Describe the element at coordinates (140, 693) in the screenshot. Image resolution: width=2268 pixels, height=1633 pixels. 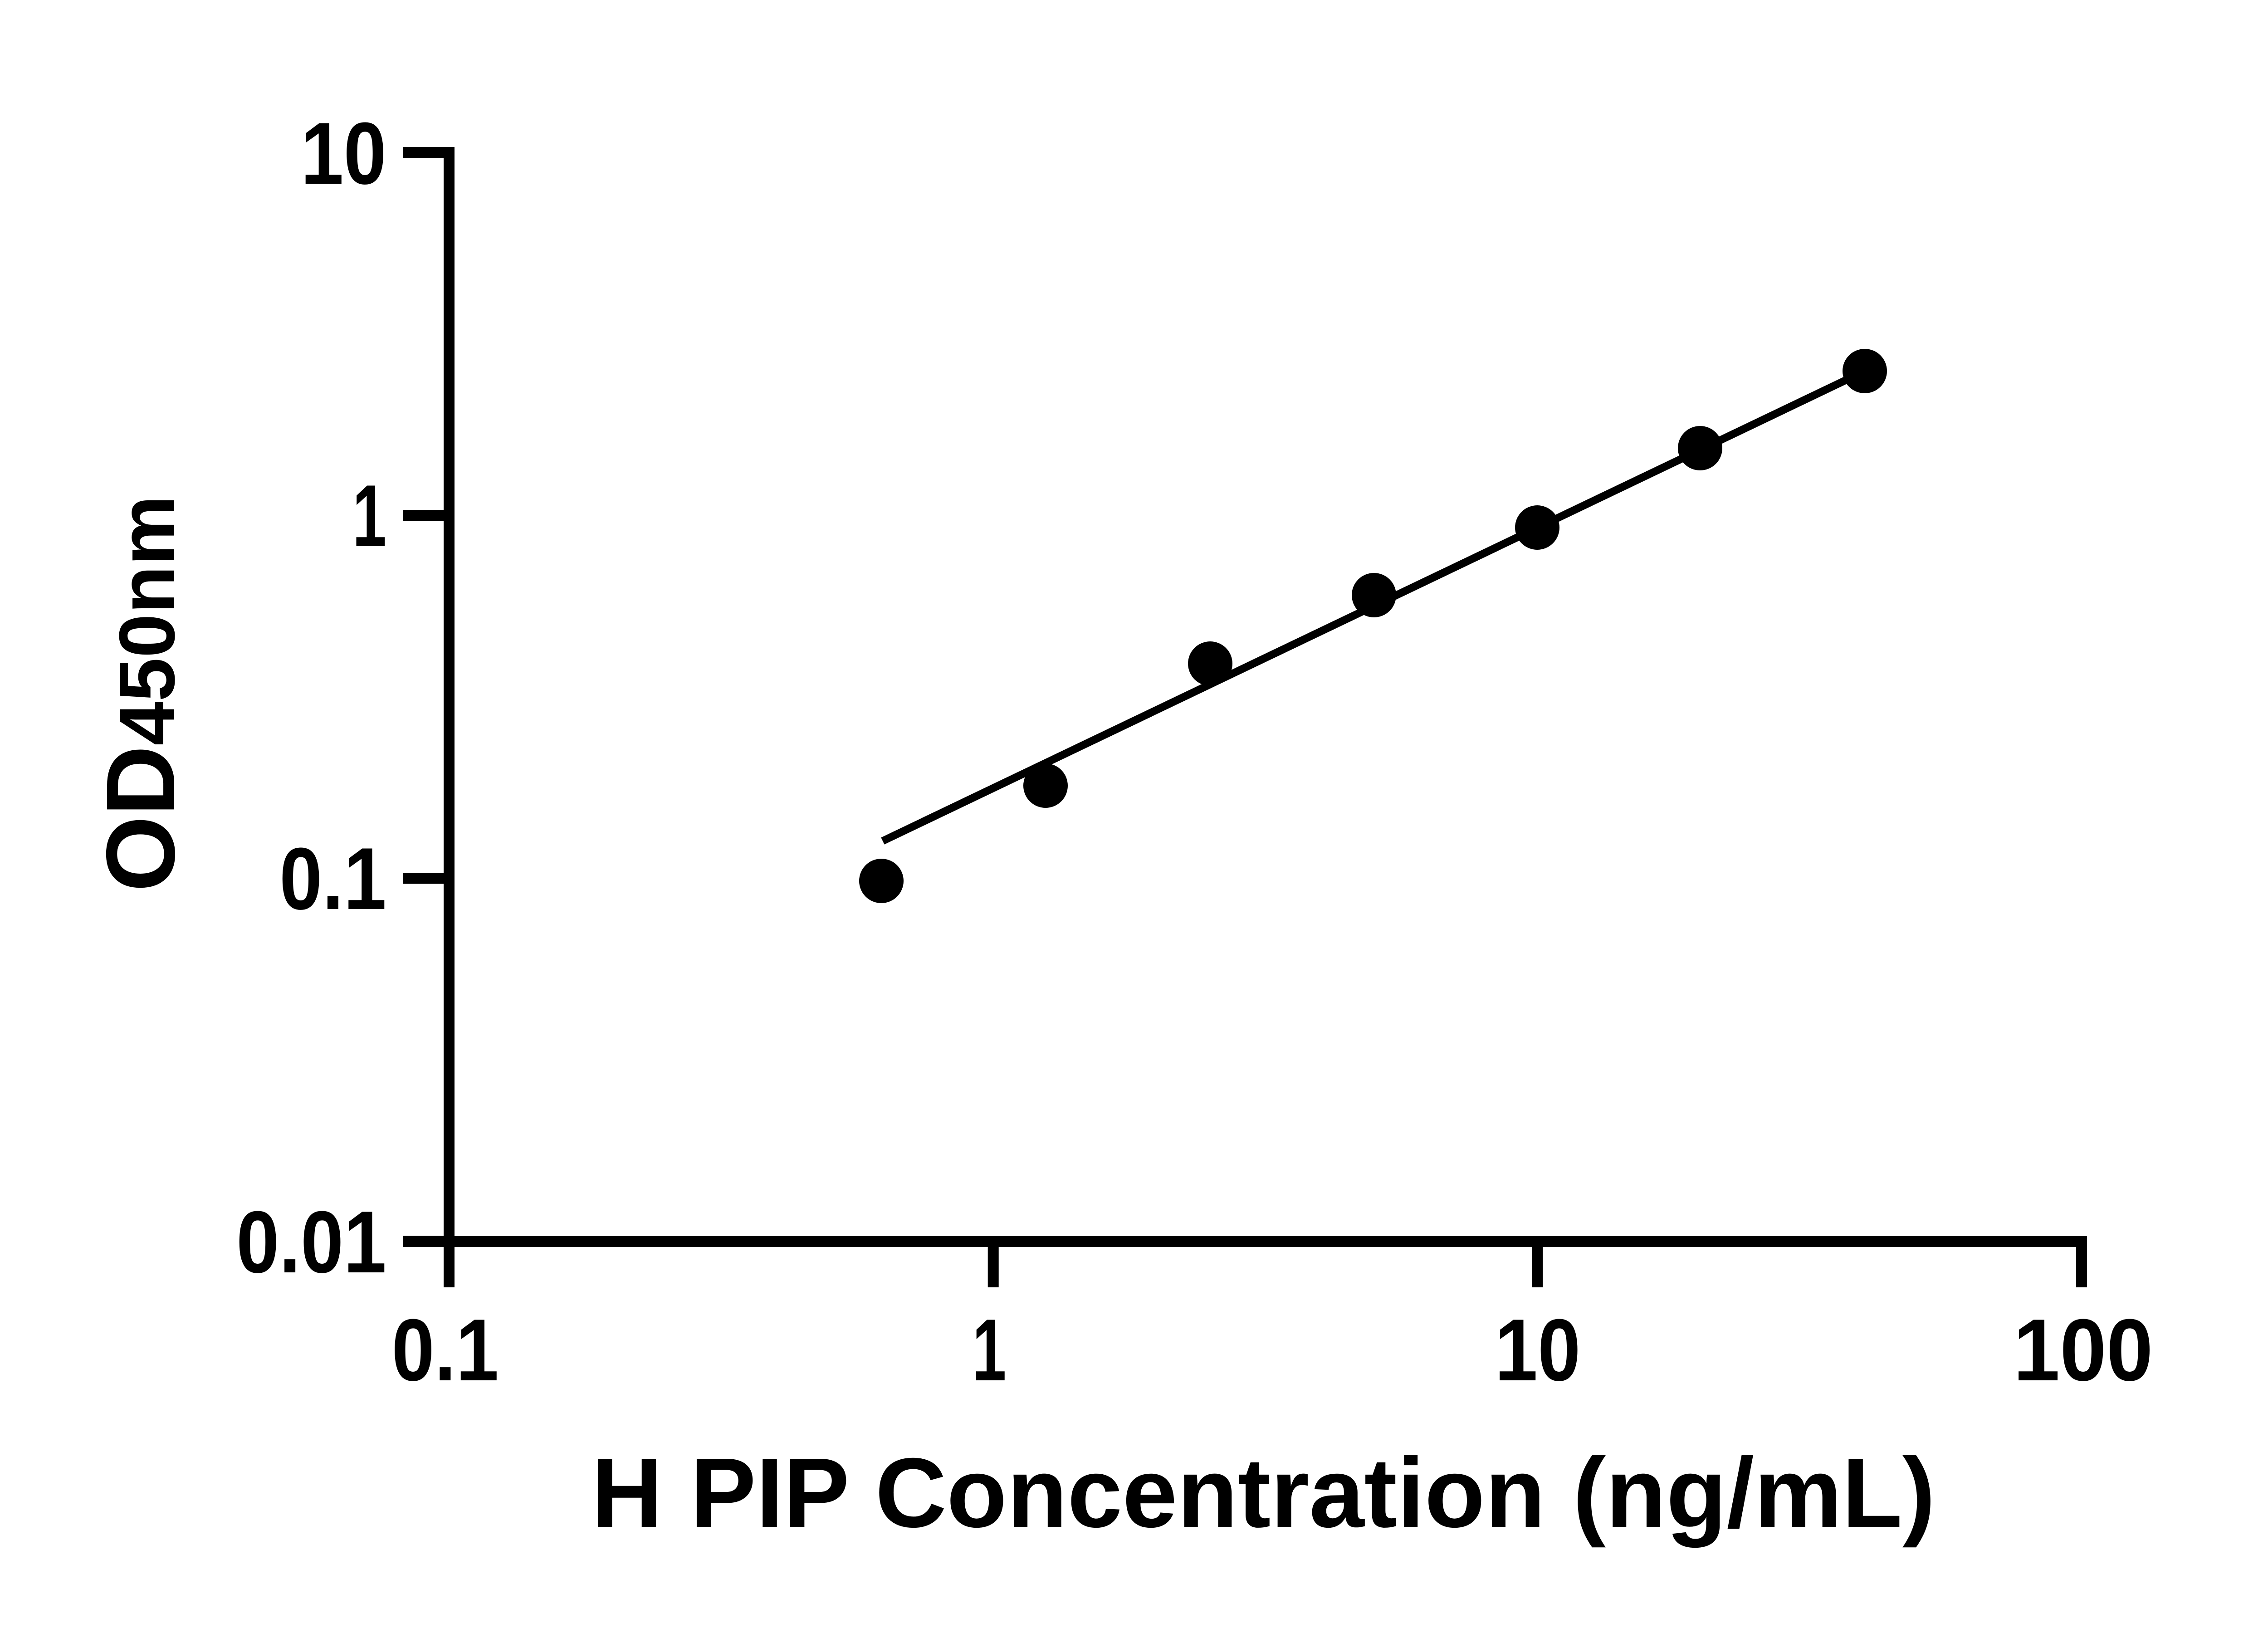
I see `svg-text: OD450nm` at that location.